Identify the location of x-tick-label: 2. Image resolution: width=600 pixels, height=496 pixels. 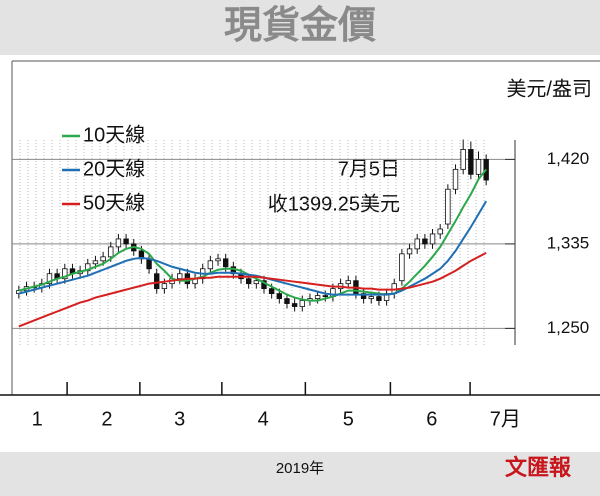
(106, 419).